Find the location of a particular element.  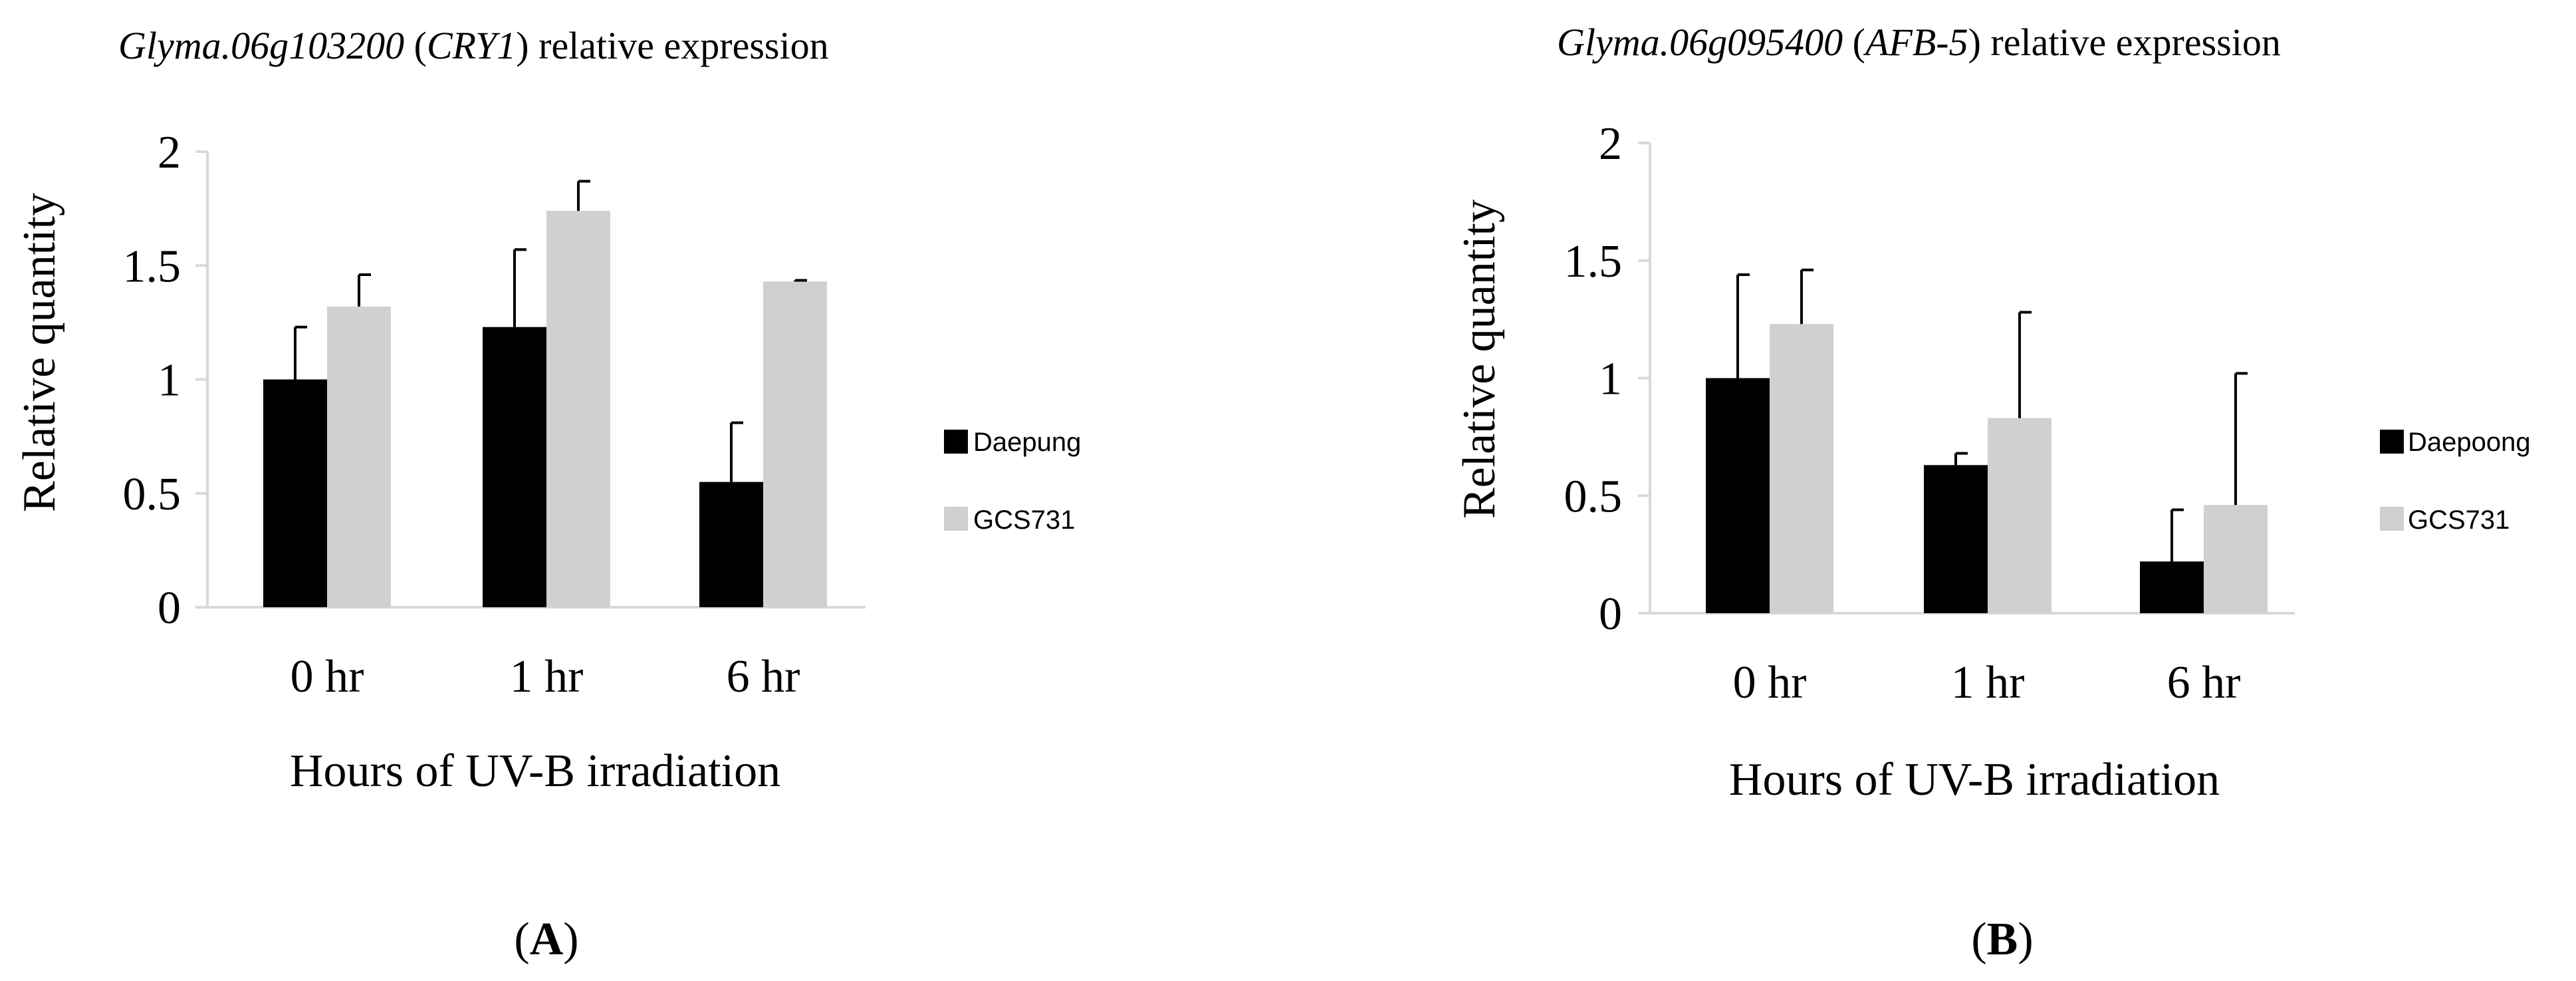

panel-a-title-symbol: CRY1 is located at coordinates (471, 45).